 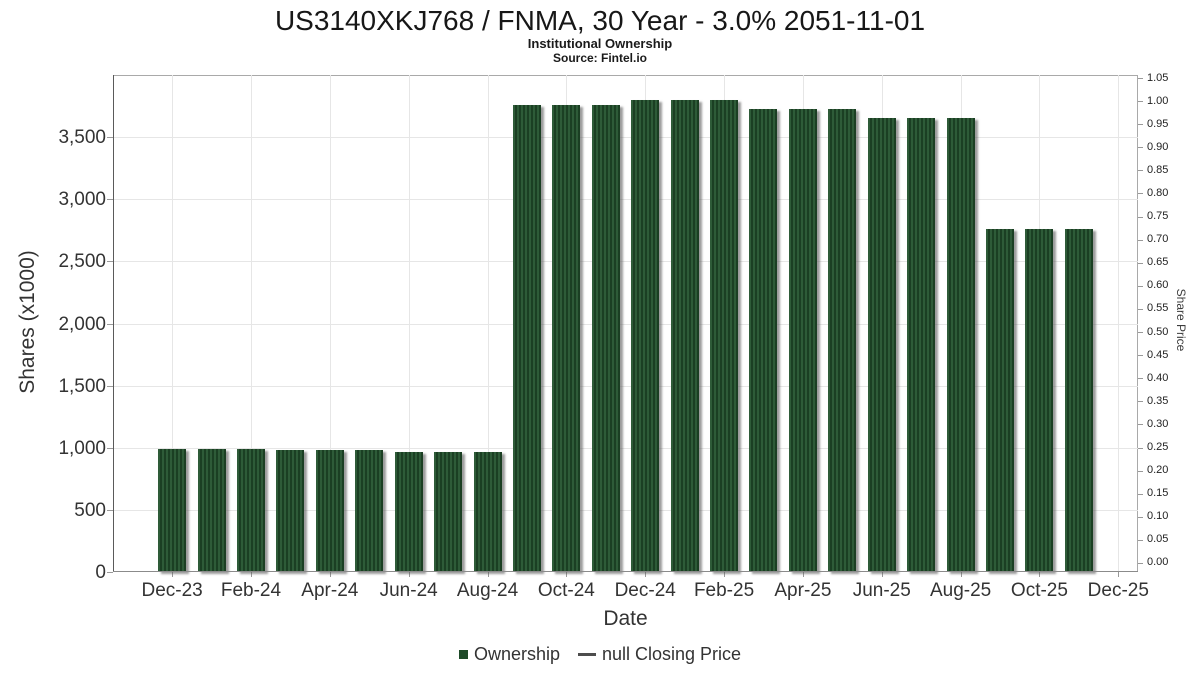 I want to click on x-tick-label: Jun-24, so click(x=408, y=590).